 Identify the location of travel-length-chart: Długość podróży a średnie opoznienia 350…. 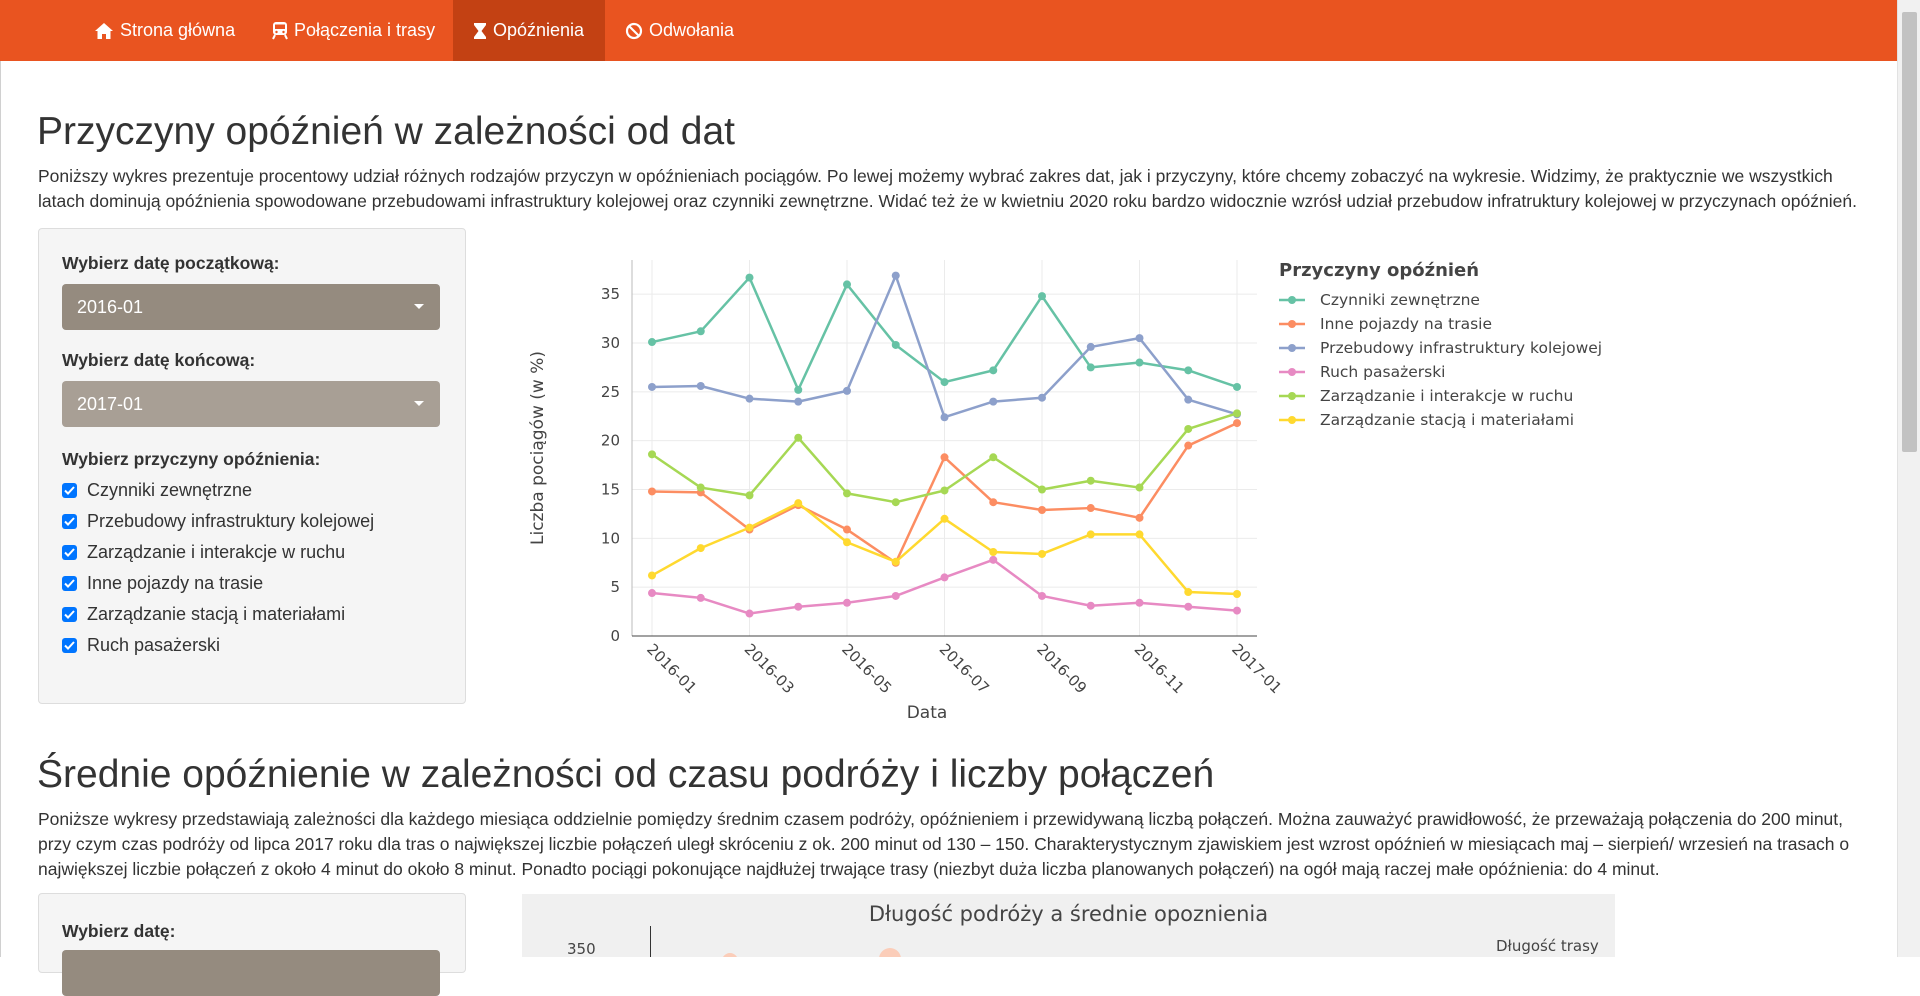
(1068, 925).